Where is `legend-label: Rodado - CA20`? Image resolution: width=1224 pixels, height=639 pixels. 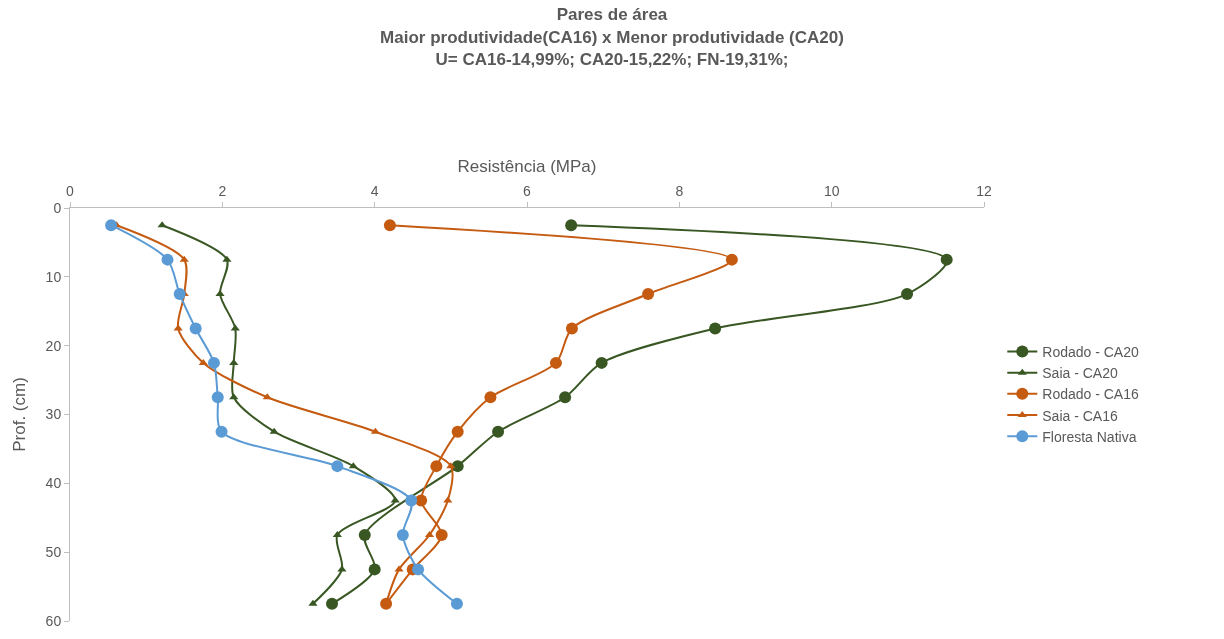
legend-label: Rodado - CA20 is located at coordinates (1090, 351).